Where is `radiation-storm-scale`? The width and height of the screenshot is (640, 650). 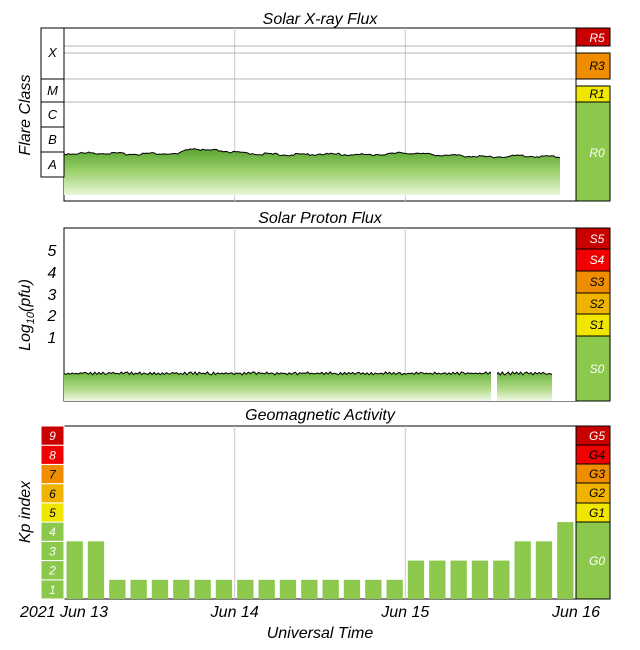 radiation-storm-scale is located at coordinates (593, 314).